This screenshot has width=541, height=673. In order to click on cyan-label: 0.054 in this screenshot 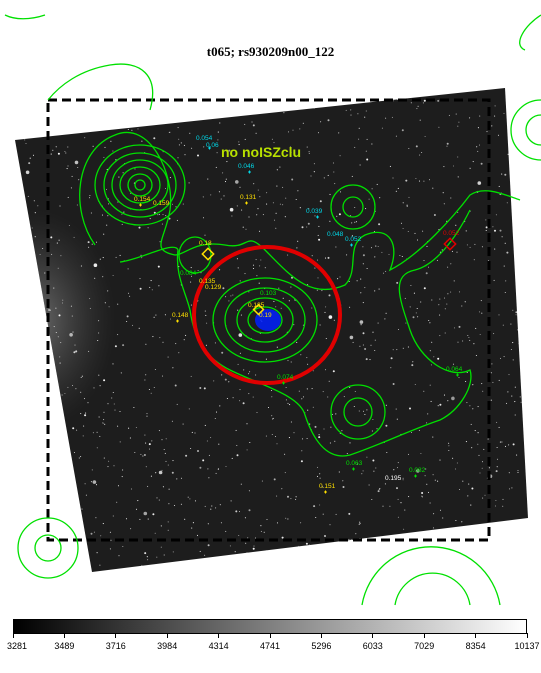, I will do `click(204, 138)`.